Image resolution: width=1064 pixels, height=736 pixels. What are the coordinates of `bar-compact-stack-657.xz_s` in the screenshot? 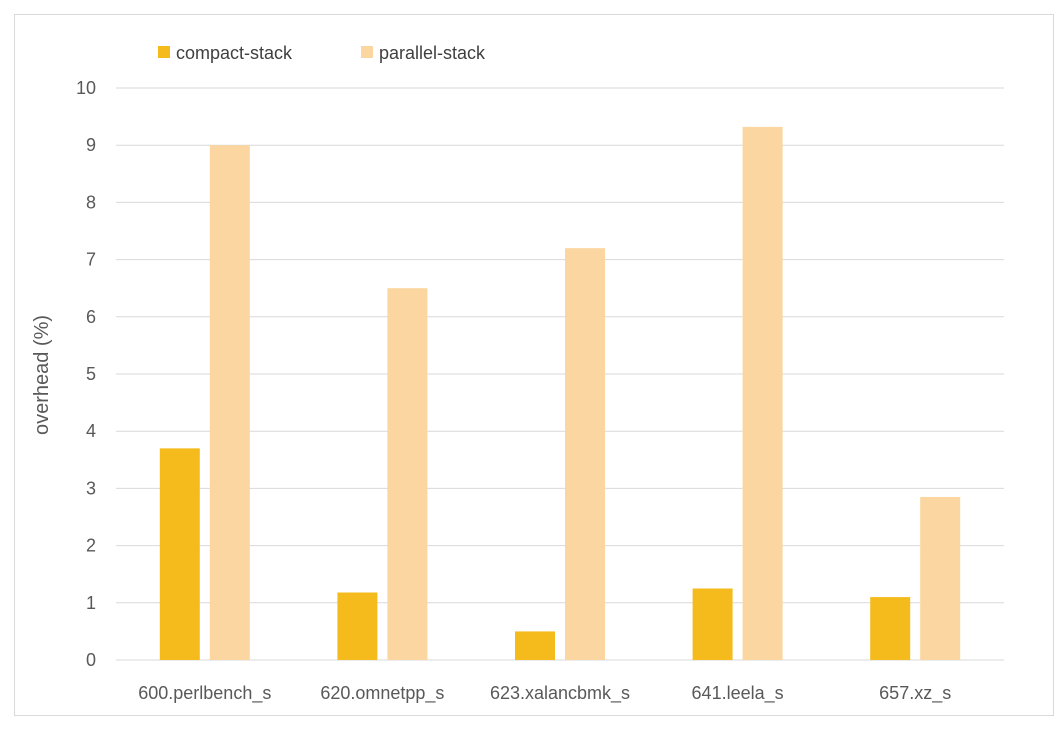 It's located at (890, 628).